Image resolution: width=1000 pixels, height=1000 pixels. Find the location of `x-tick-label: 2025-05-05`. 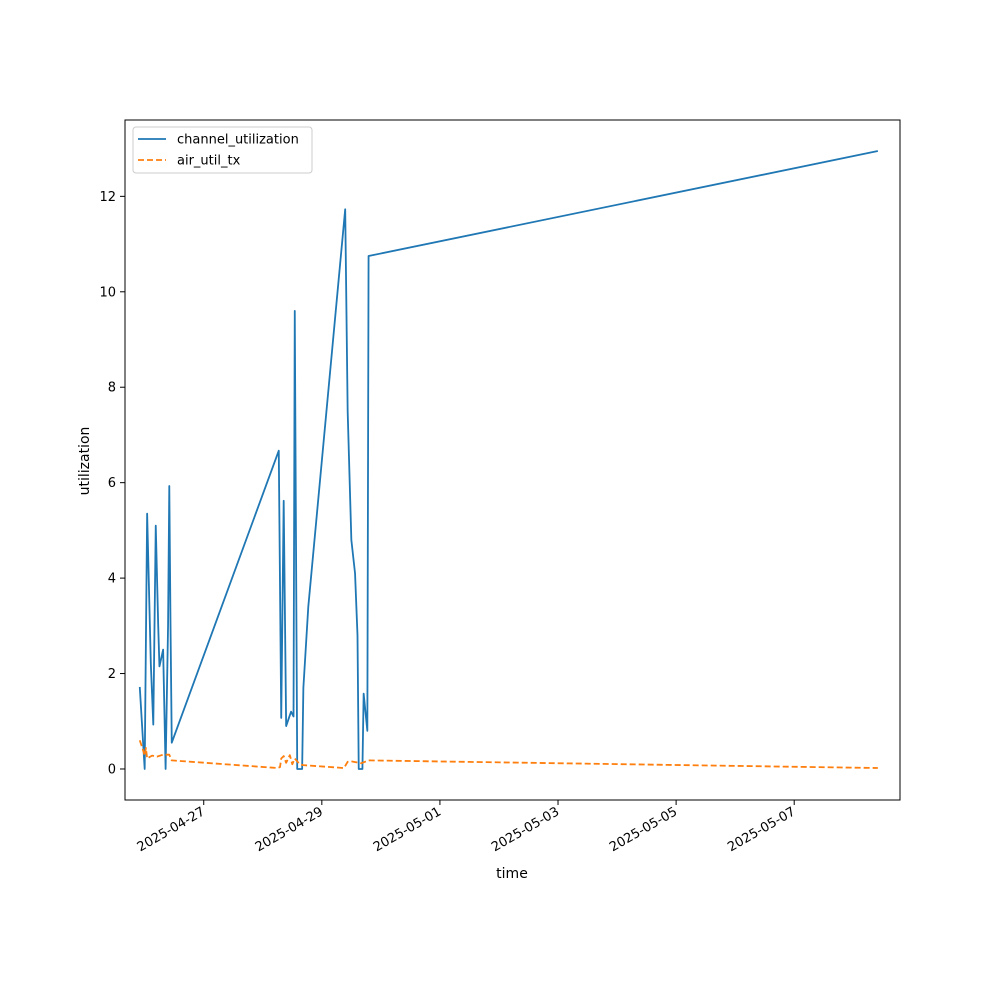

x-tick-label: 2025-05-05 is located at coordinates (643, 829).